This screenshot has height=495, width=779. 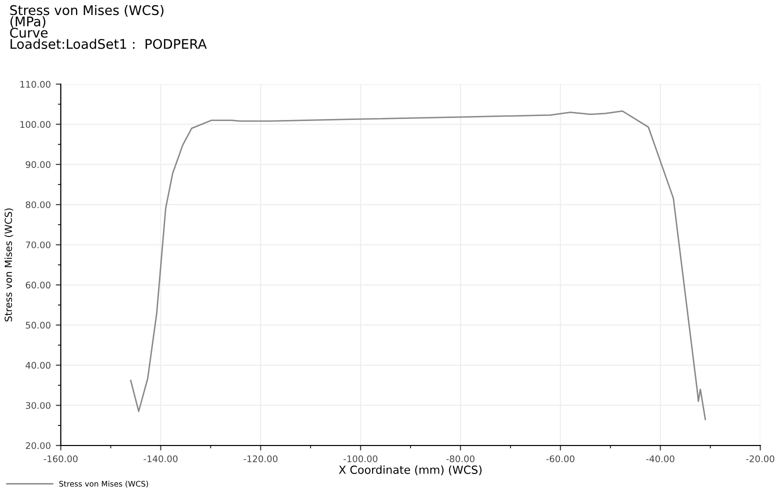 What do you see at coordinates (61, 458) in the screenshot?
I see `x-tick-label: -160.00` at bounding box center [61, 458].